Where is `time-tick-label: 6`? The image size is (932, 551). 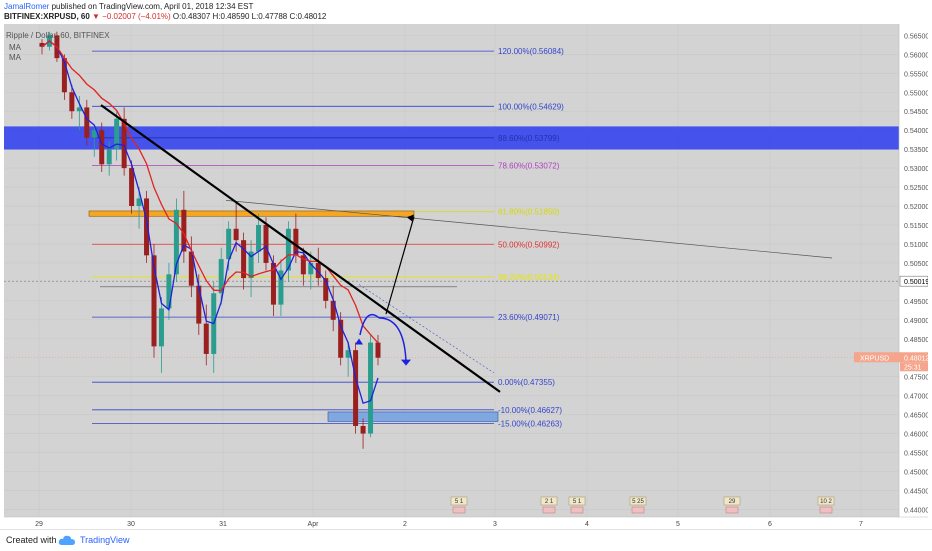
time-tick-label: 6 is located at coordinates (770, 524).